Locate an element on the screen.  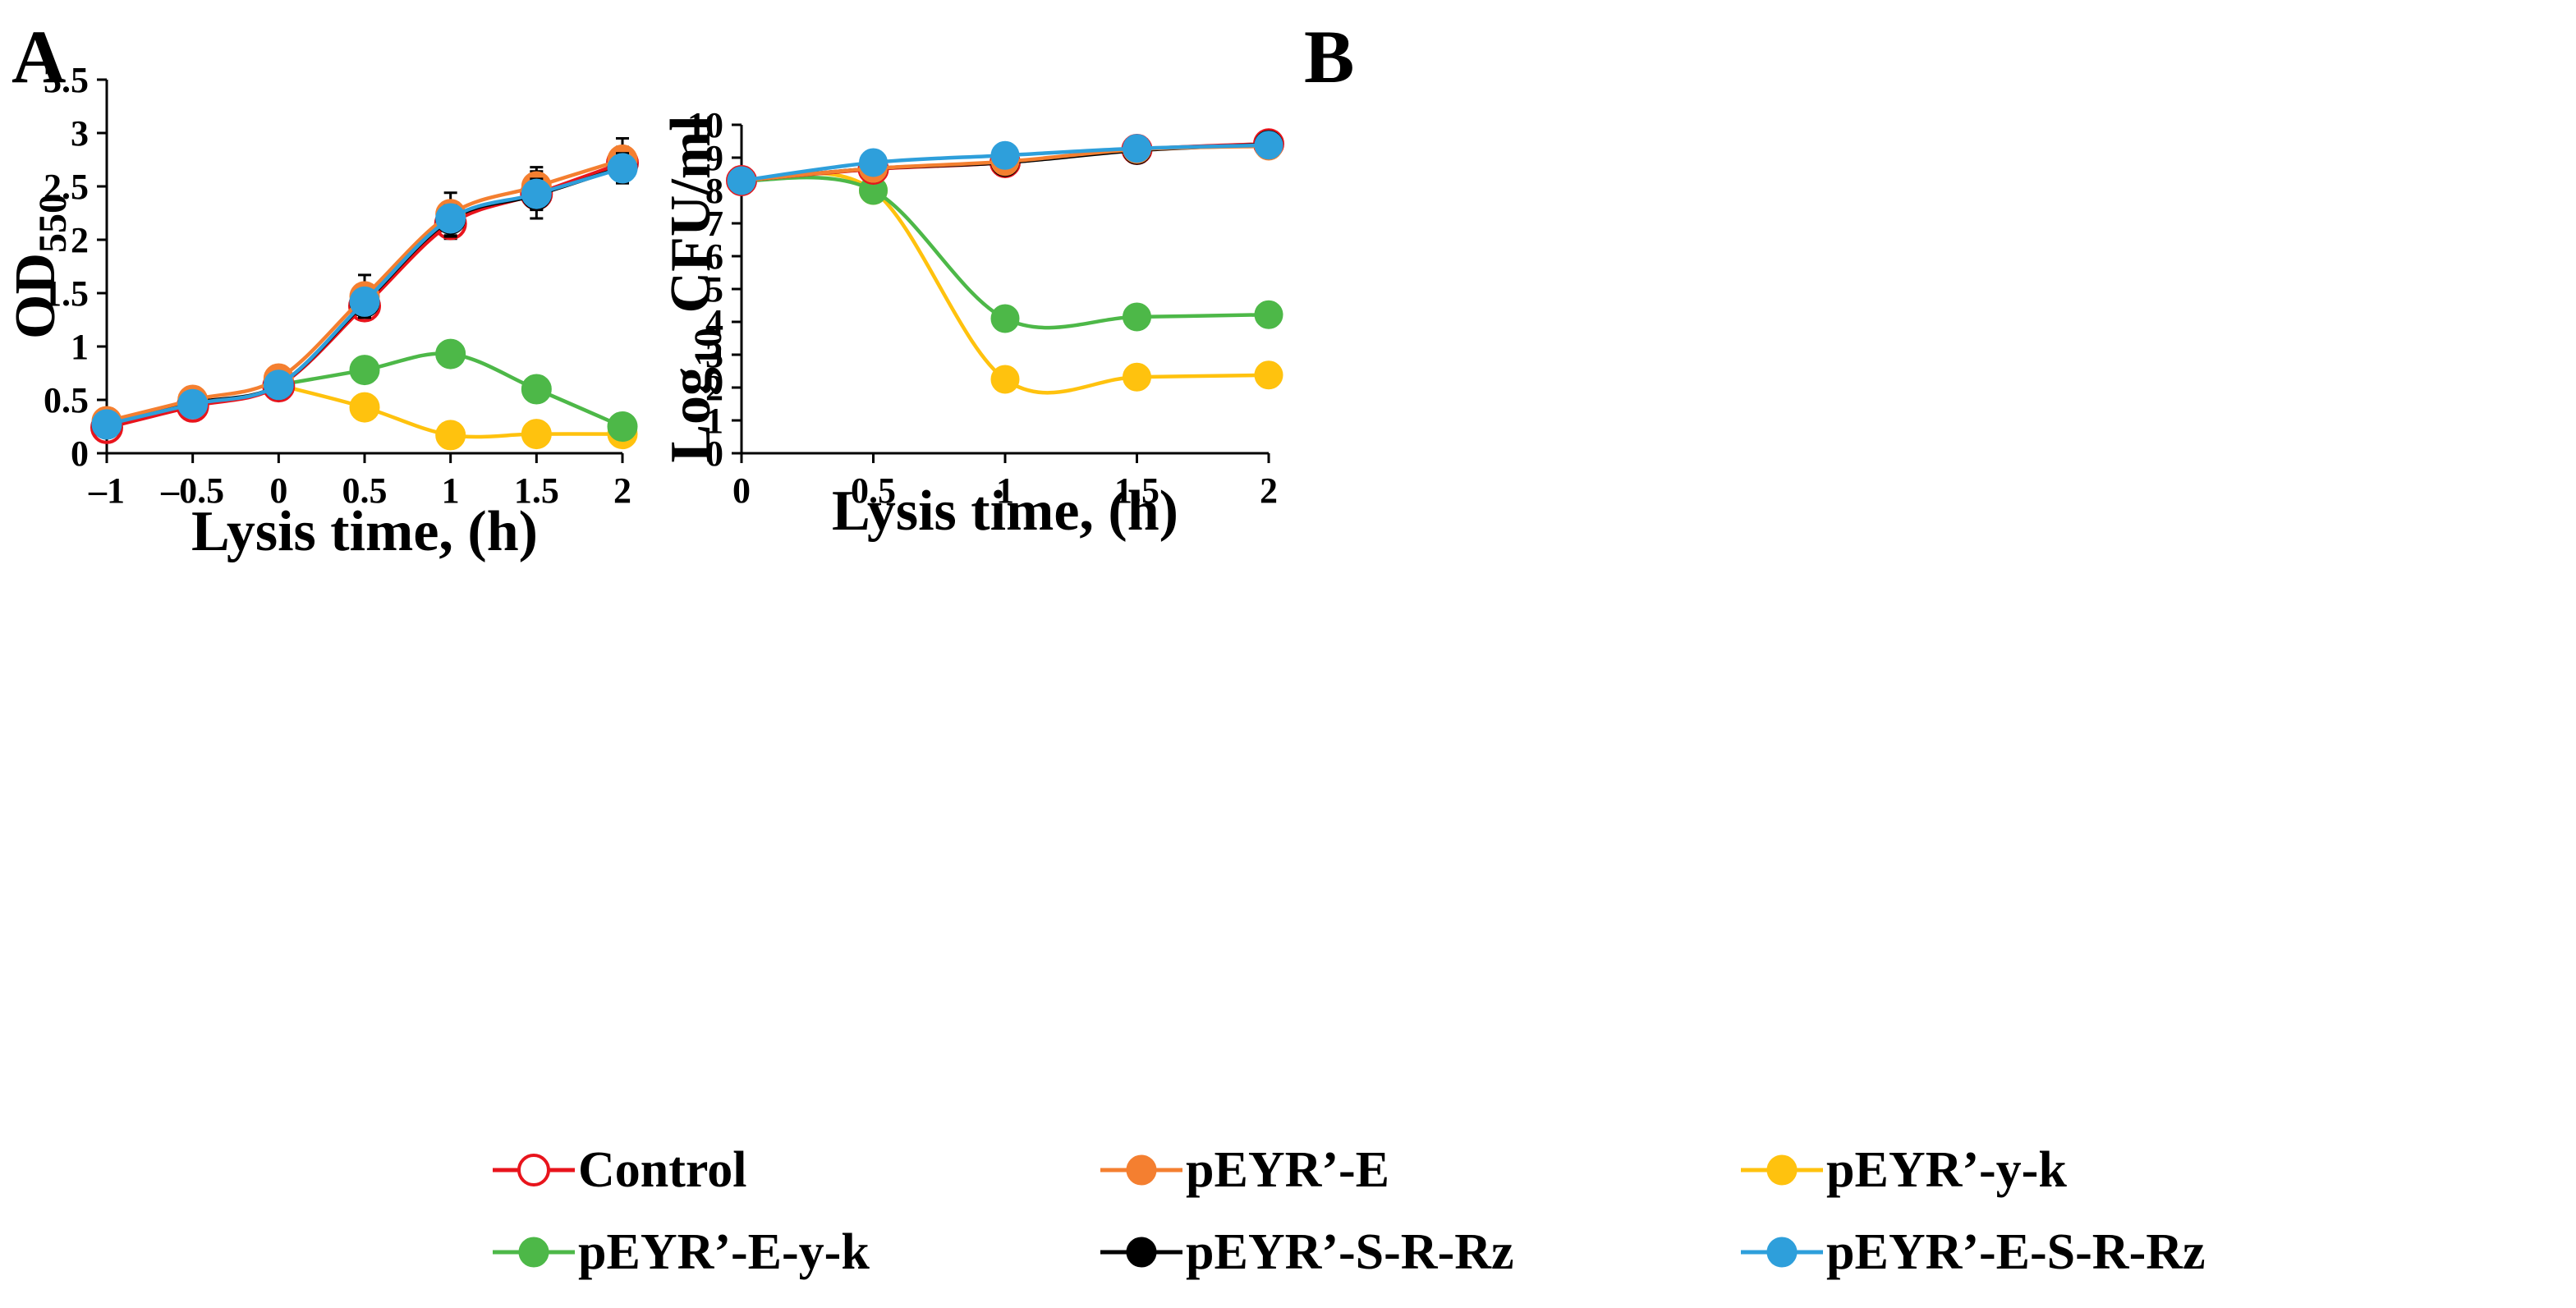
panel-b-y-tick-label: 9 is located at coordinates (714, 158).